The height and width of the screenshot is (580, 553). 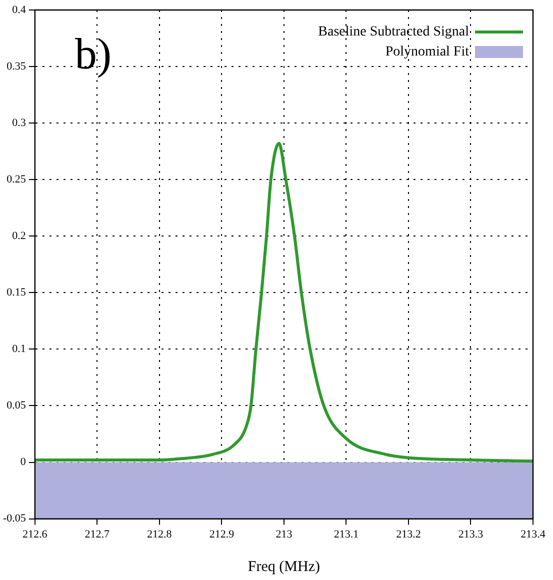 I want to click on legend-label: Polynomial Fit, so click(x=427, y=52).